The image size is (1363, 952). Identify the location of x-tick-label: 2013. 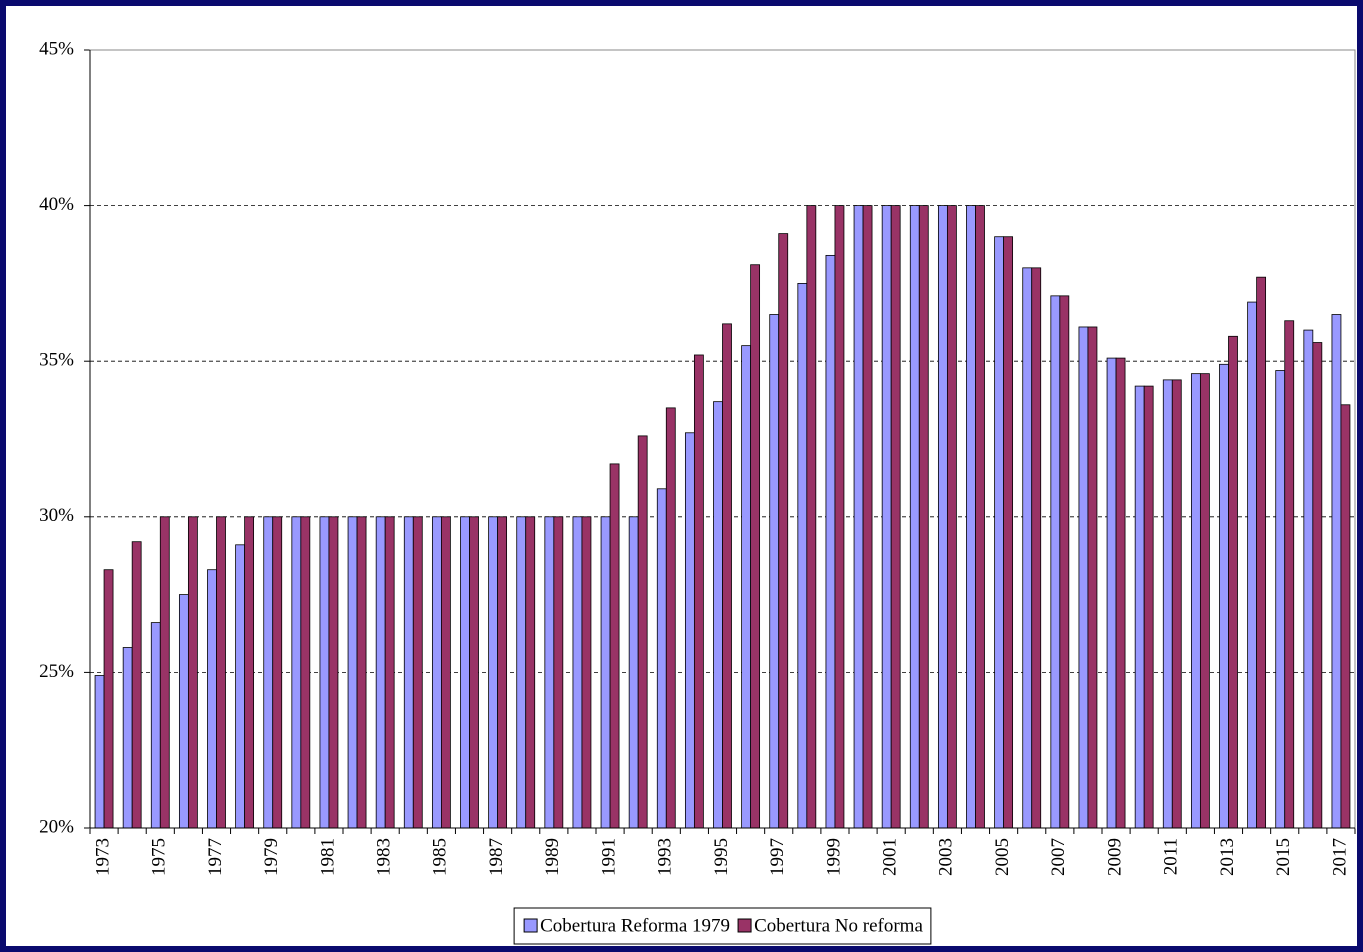
(1227, 857).